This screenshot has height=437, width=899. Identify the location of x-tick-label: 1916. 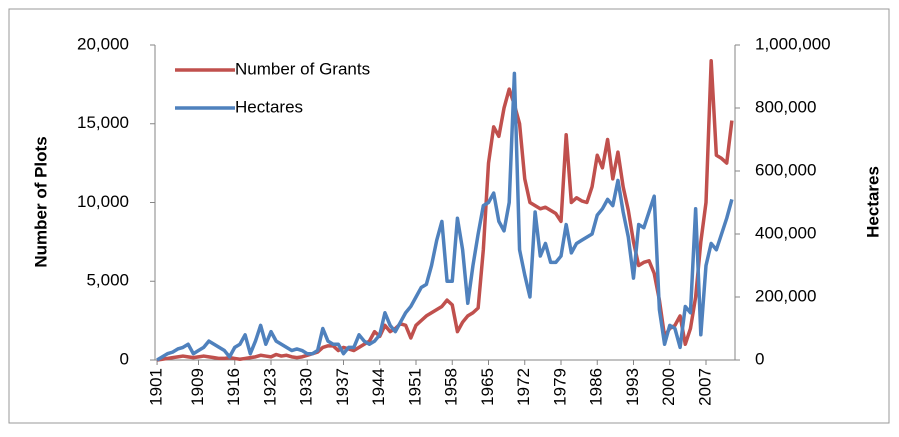
(233, 387).